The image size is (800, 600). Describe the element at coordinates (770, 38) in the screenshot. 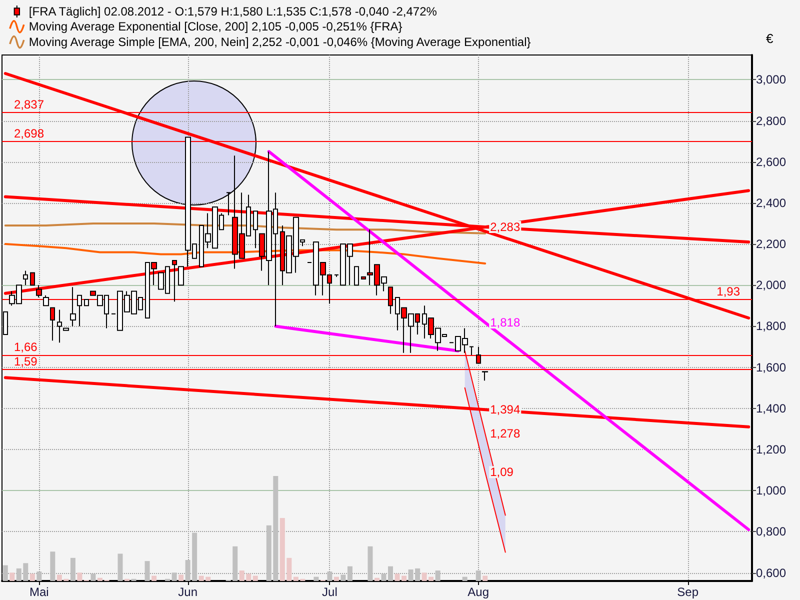

I see `y-axis-title: €` at that location.